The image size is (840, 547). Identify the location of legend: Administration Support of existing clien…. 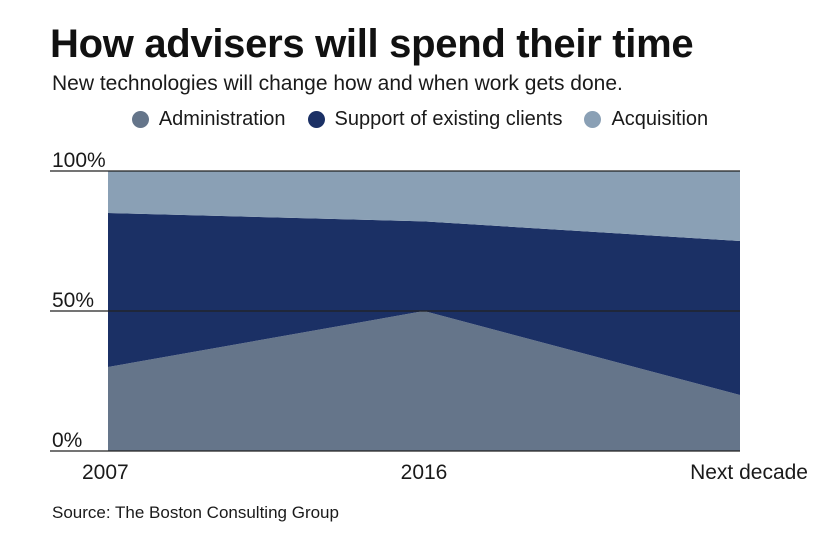
(420, 119).